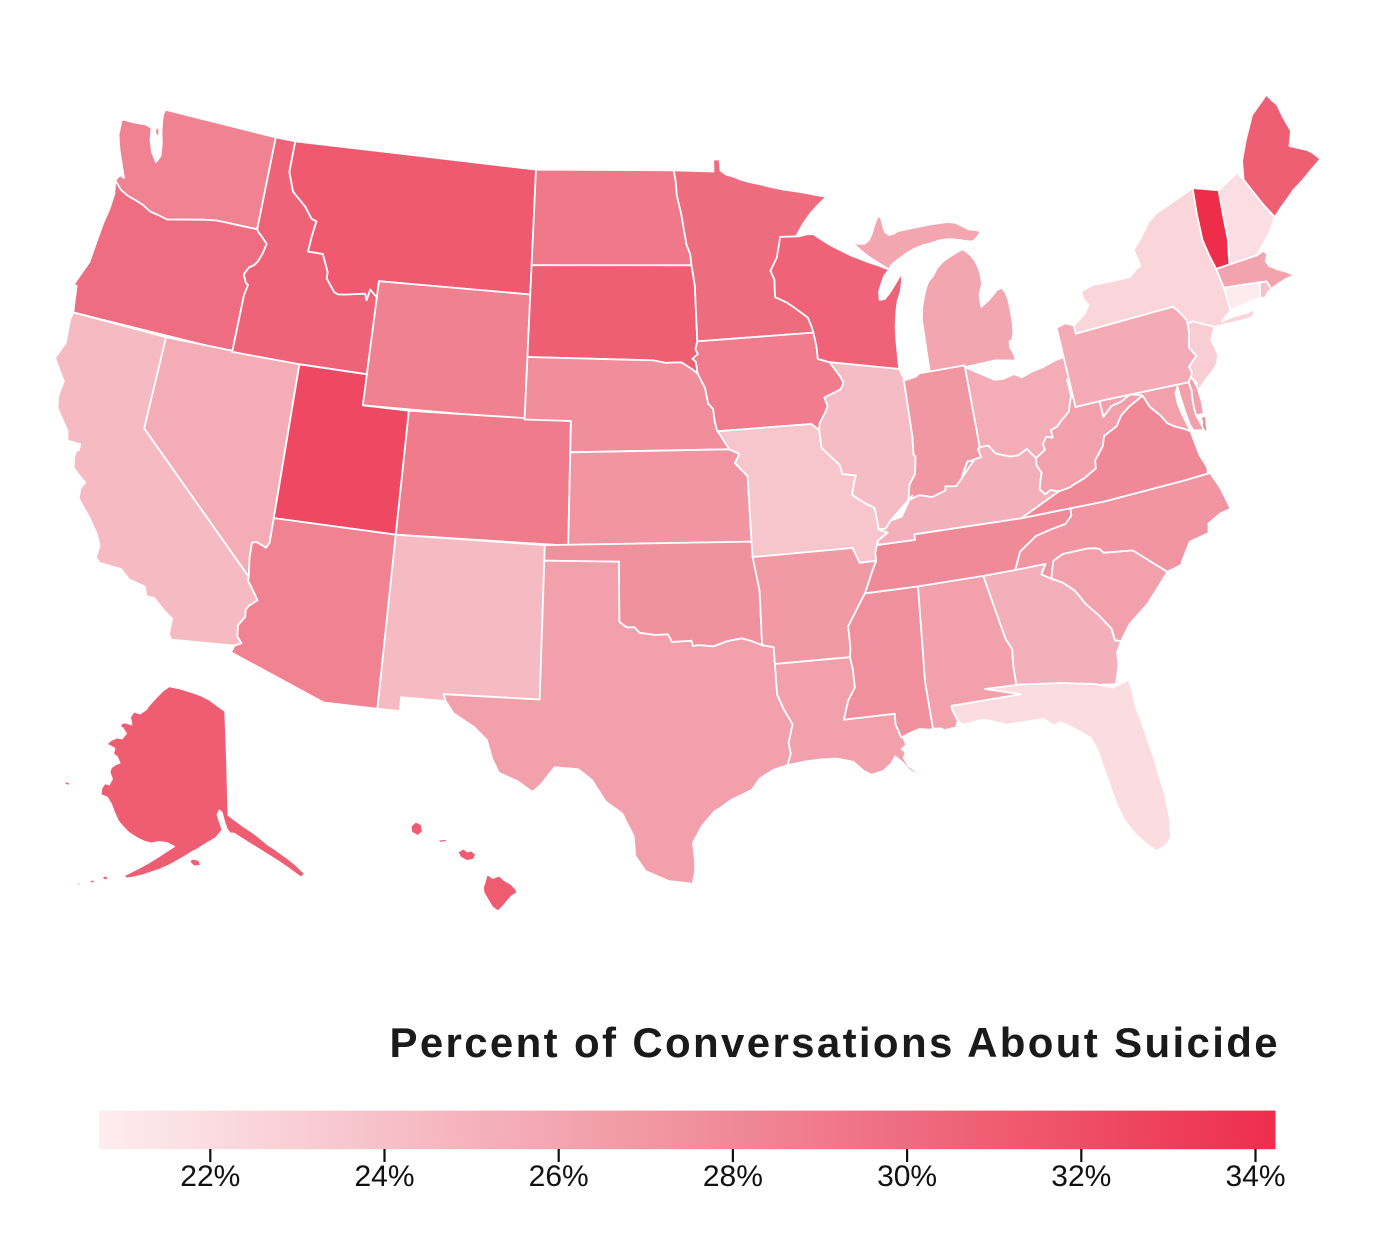  I want to click on svg-text: 28%, so click(733, 1176).